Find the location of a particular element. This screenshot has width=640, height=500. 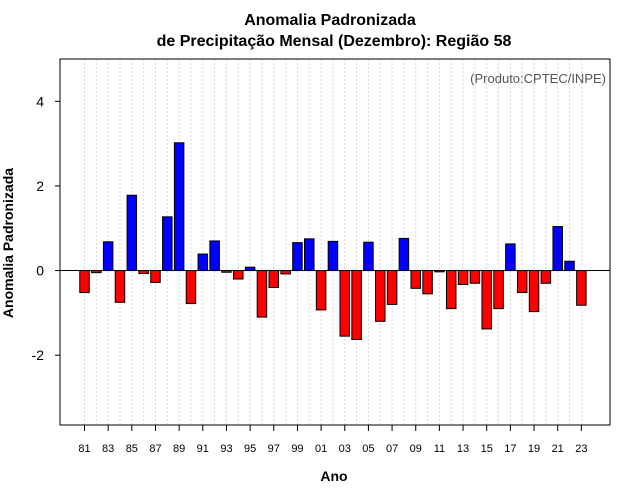

bar-2023 is located at coordinates (581, 288).